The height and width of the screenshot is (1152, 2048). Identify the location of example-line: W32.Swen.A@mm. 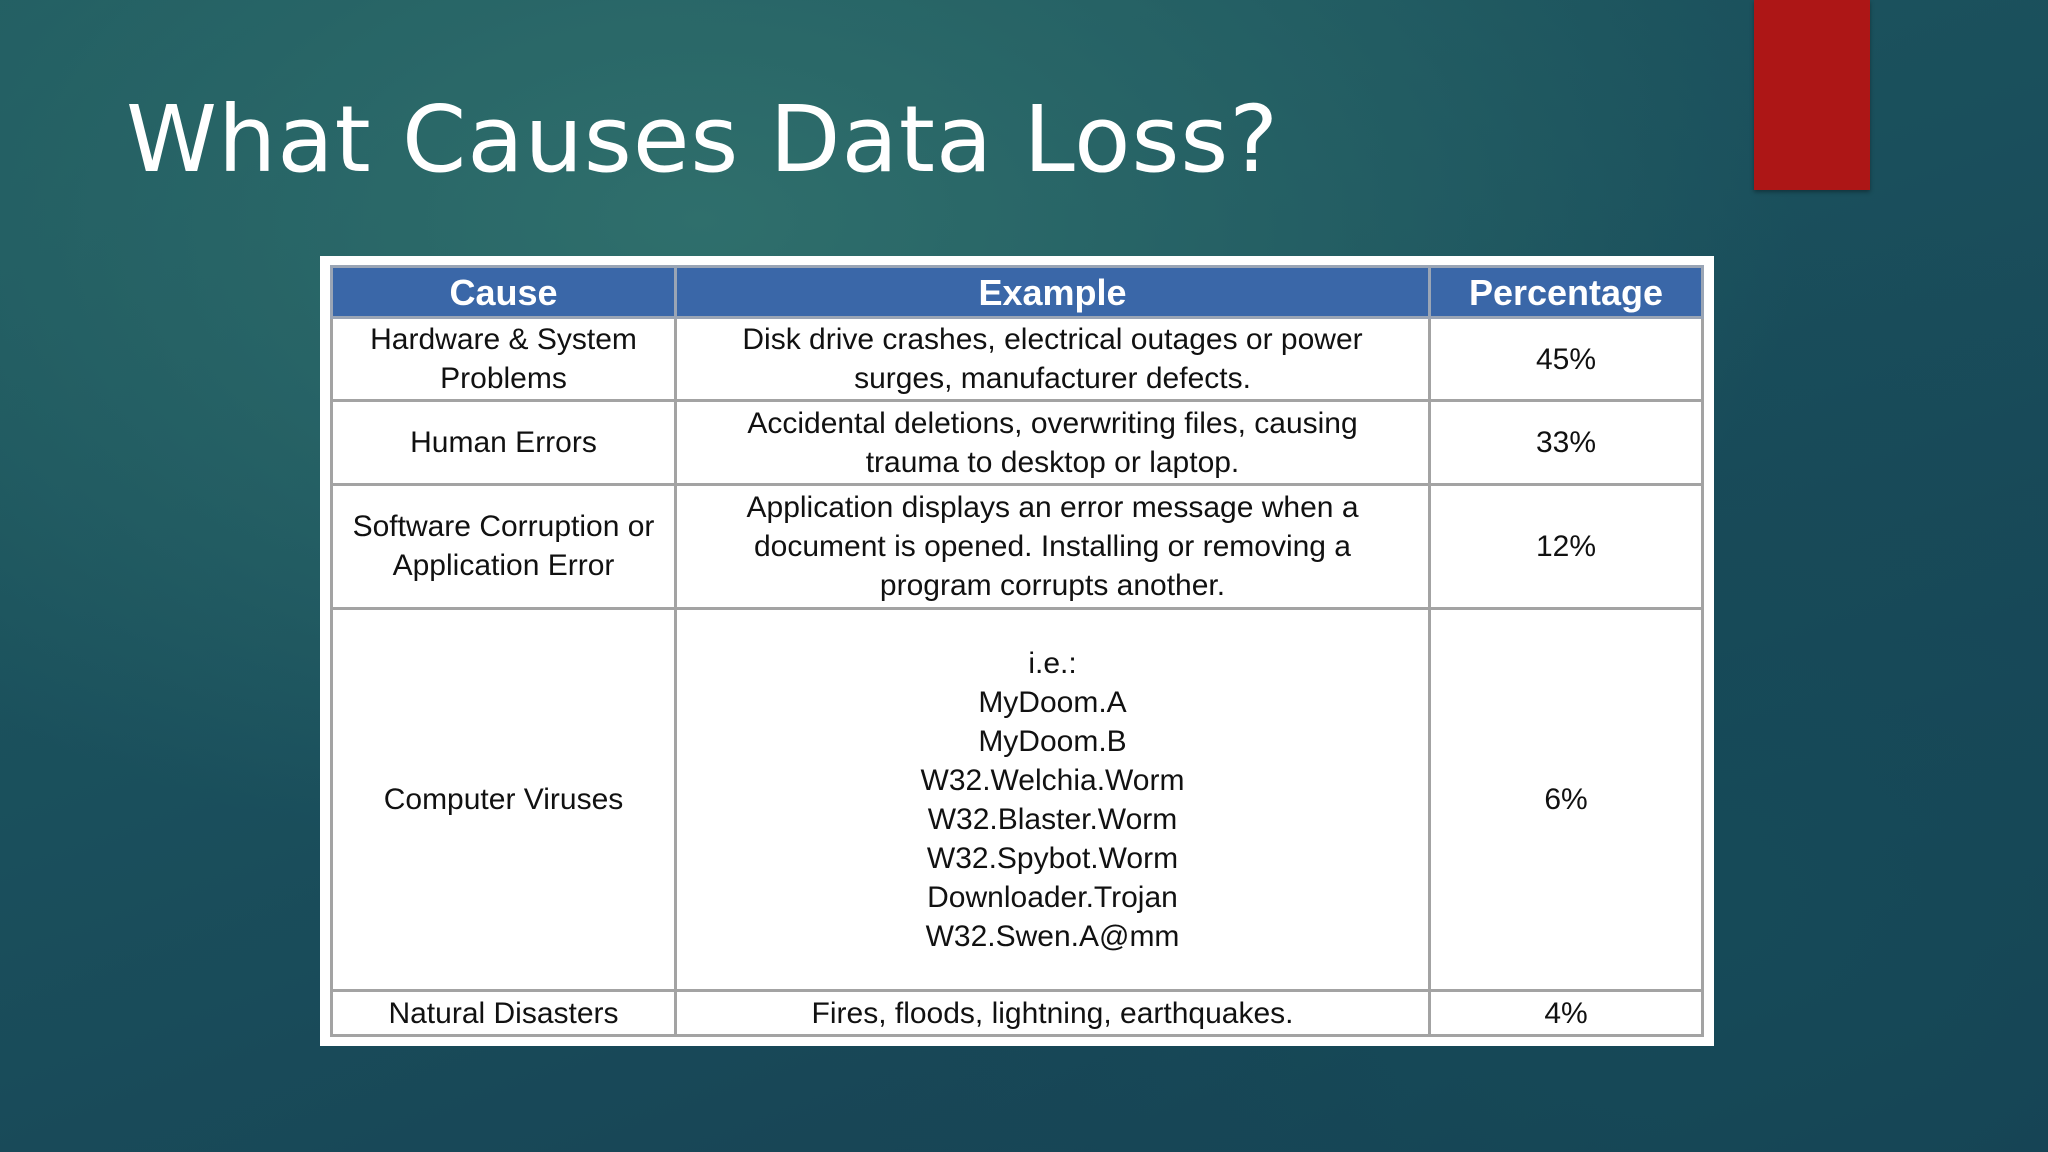
(1052, 936).